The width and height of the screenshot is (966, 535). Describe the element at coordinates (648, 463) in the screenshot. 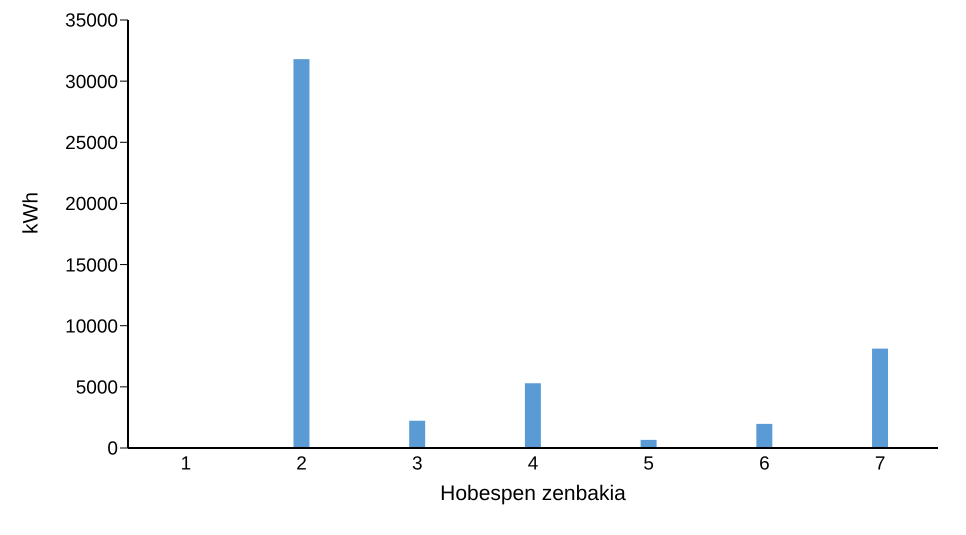

I see `x-tick-label: 5` at that location.